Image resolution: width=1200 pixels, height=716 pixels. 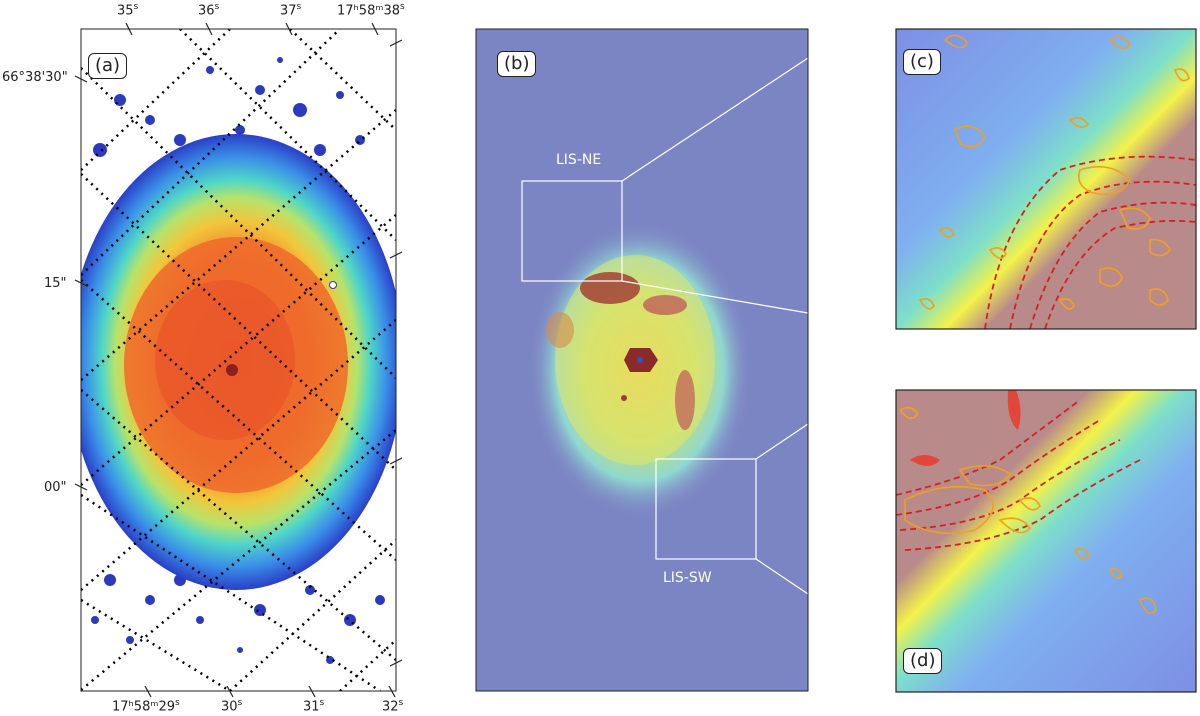 I want to click on zoom-connector-lines, so click(x=714, y=326).